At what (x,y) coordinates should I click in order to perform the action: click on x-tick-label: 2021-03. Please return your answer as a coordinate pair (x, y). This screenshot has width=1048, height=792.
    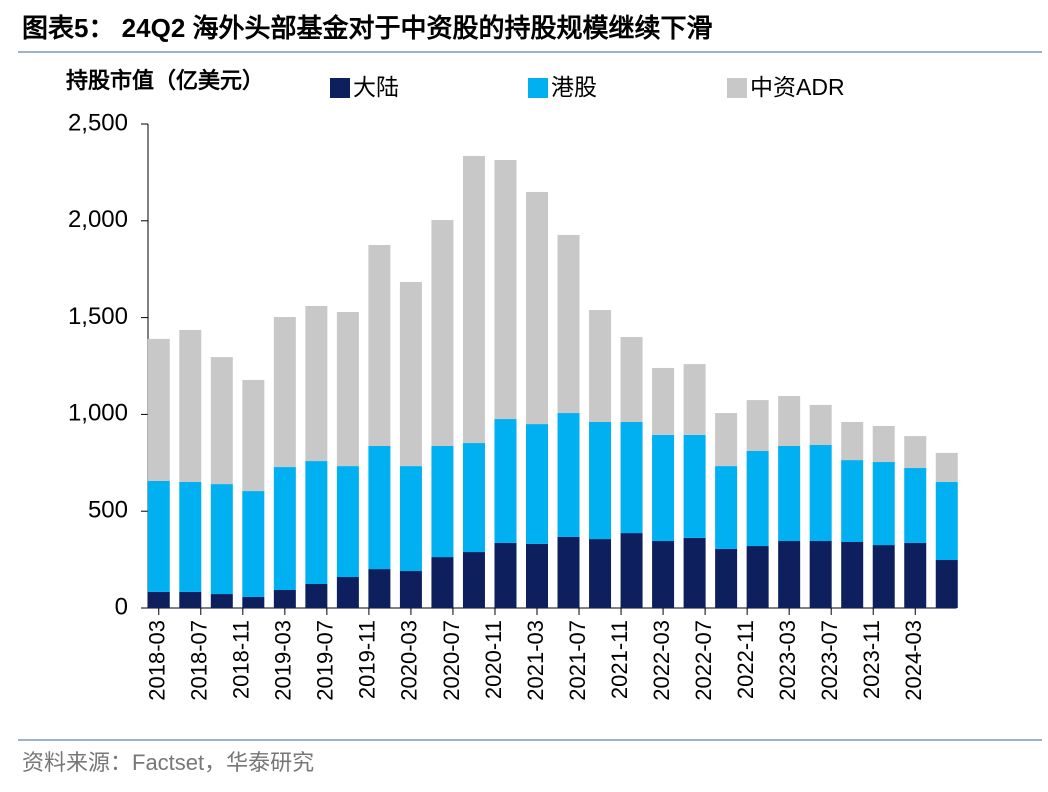
    Looking at the image, I should click on (535, 660).